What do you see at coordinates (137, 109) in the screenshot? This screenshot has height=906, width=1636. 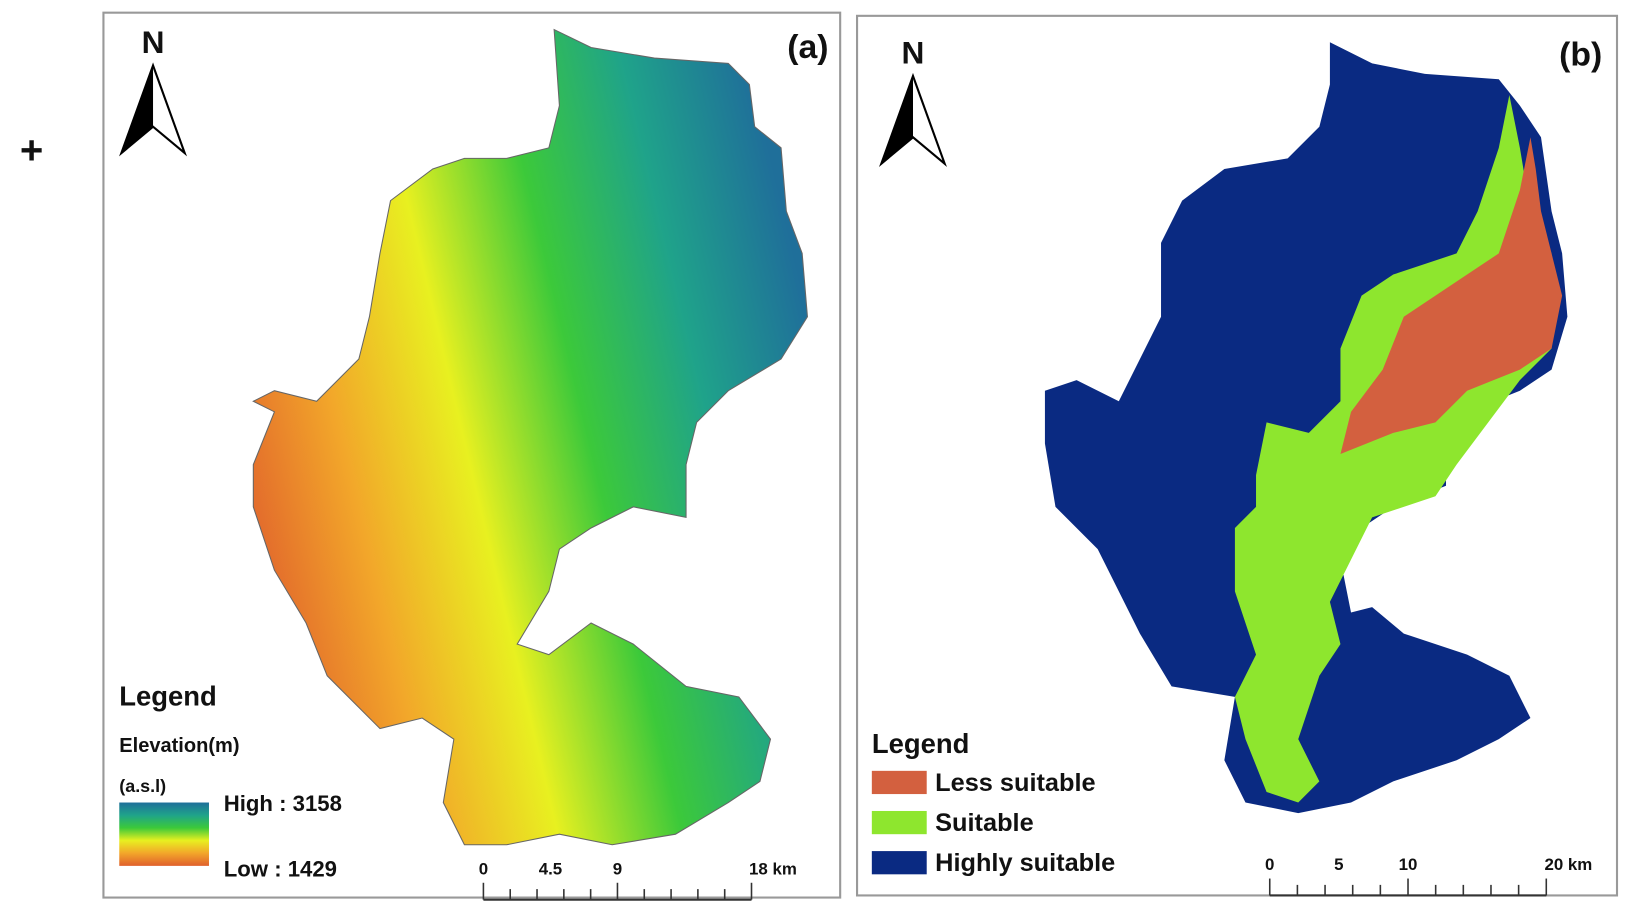 I see `north-arrow-half` at bounding box center [137, 109].